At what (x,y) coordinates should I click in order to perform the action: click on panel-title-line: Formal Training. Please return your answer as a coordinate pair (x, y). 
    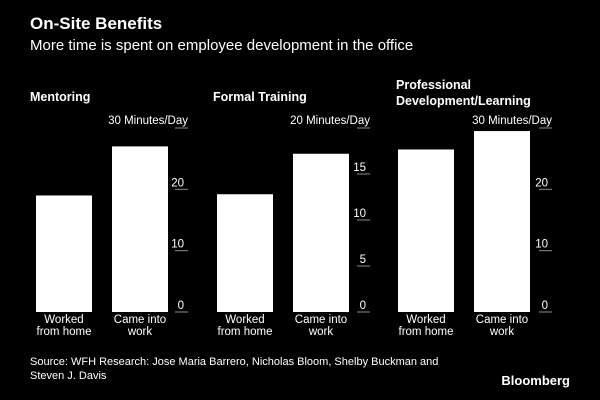
    Looking at the image, I should click on (260, 97).